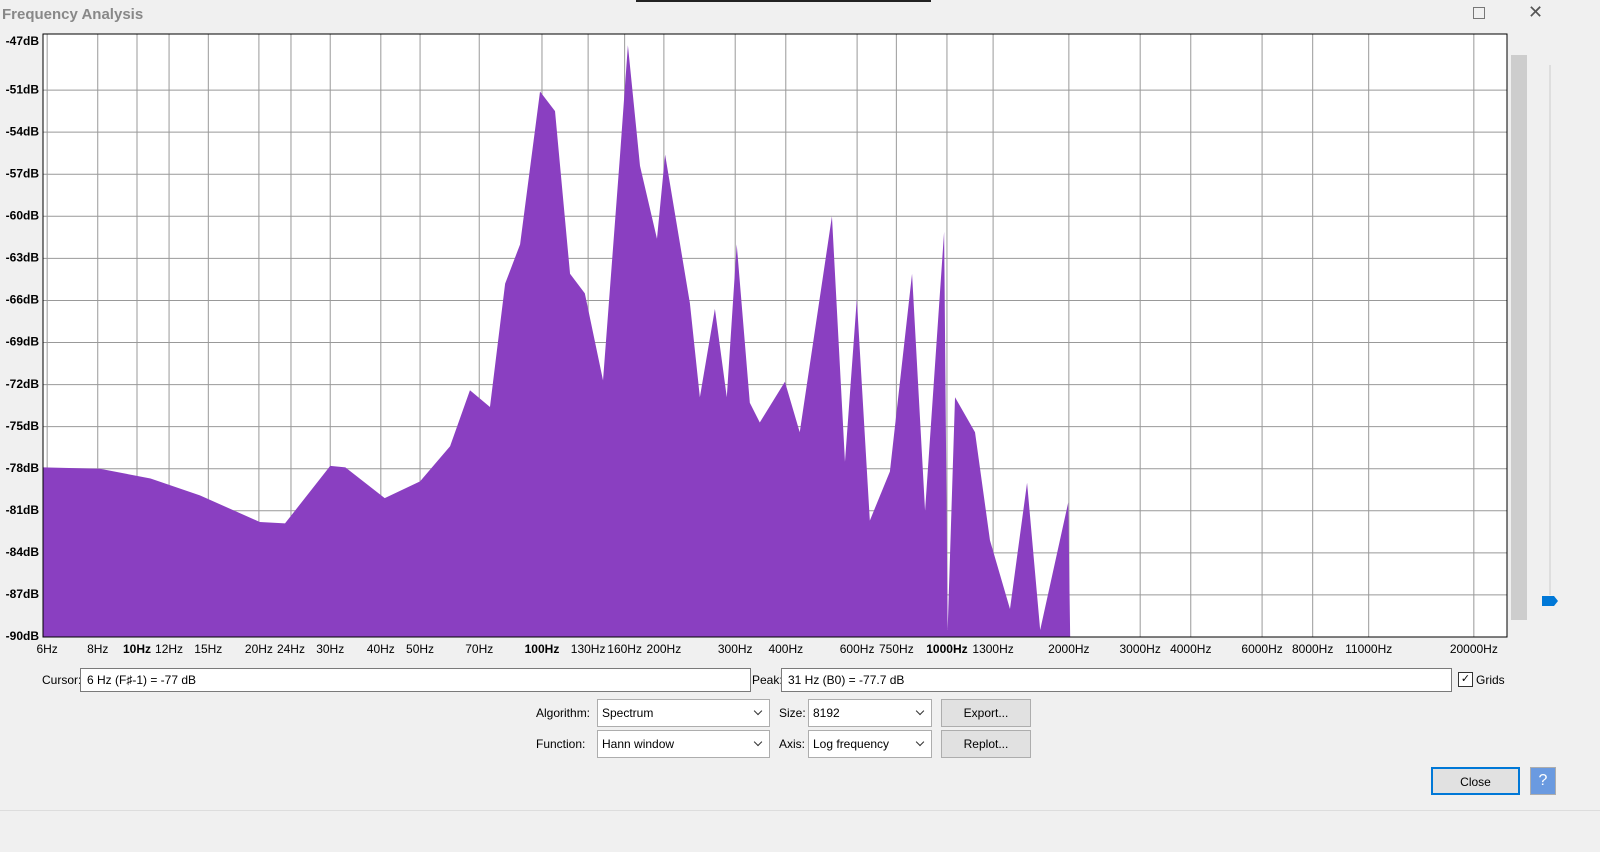 Image resolution: width=1600 pixels, height=852 pixels. I want to click on x-tick-label: 4000Hz, so click(1190, 649).